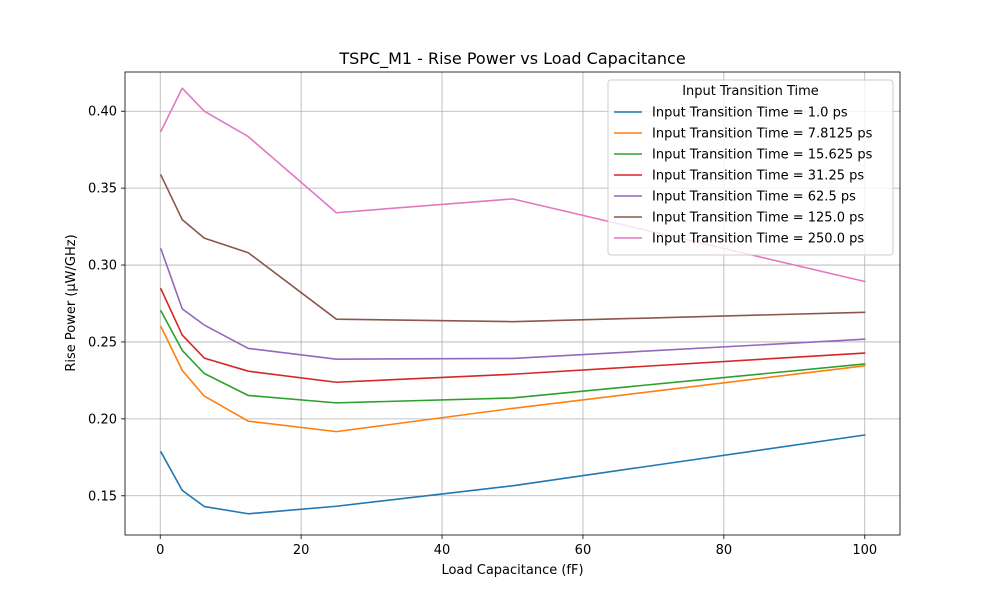  Describe the element at coordinates (106, 304) in the screenshot. I see `y-axis: 0.15 0.20 0.25 0.30 0.35 0.40` at that location.